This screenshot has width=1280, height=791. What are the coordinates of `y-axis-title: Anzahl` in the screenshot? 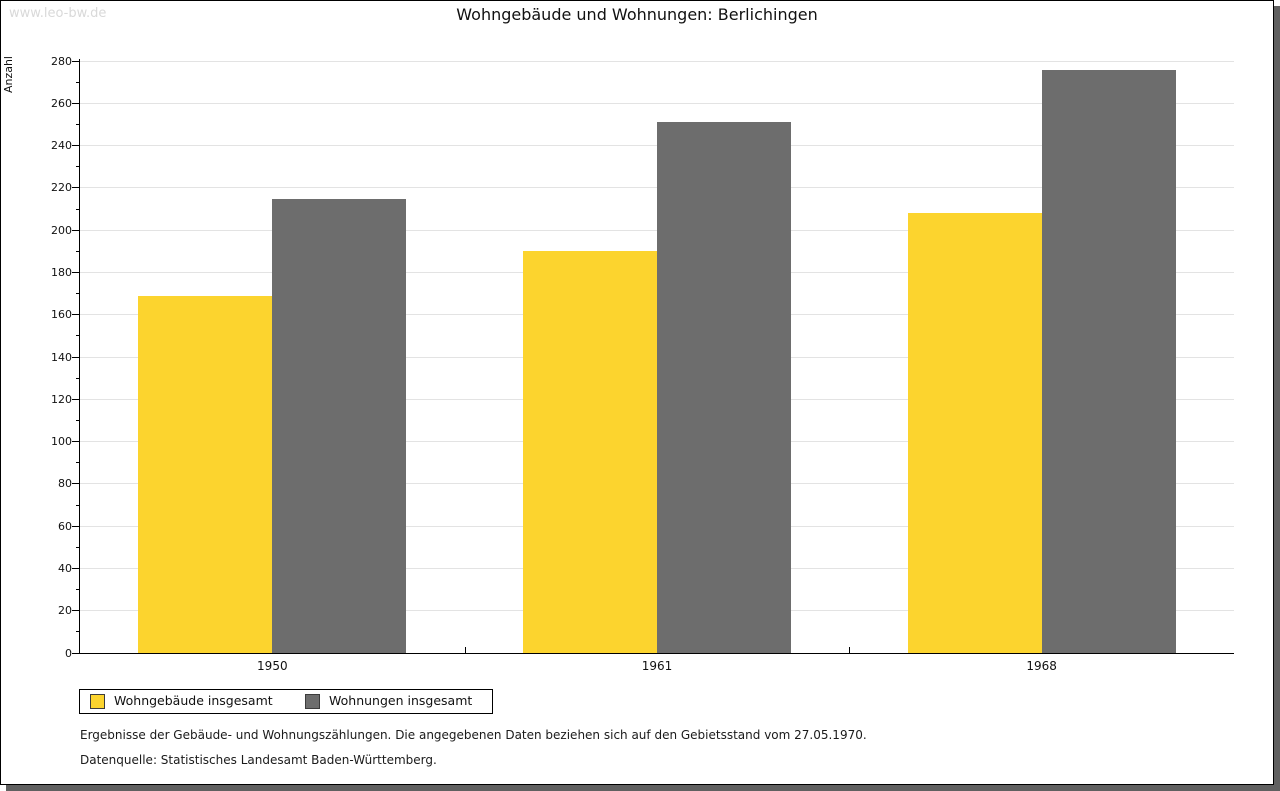 It's located at (8, 75).